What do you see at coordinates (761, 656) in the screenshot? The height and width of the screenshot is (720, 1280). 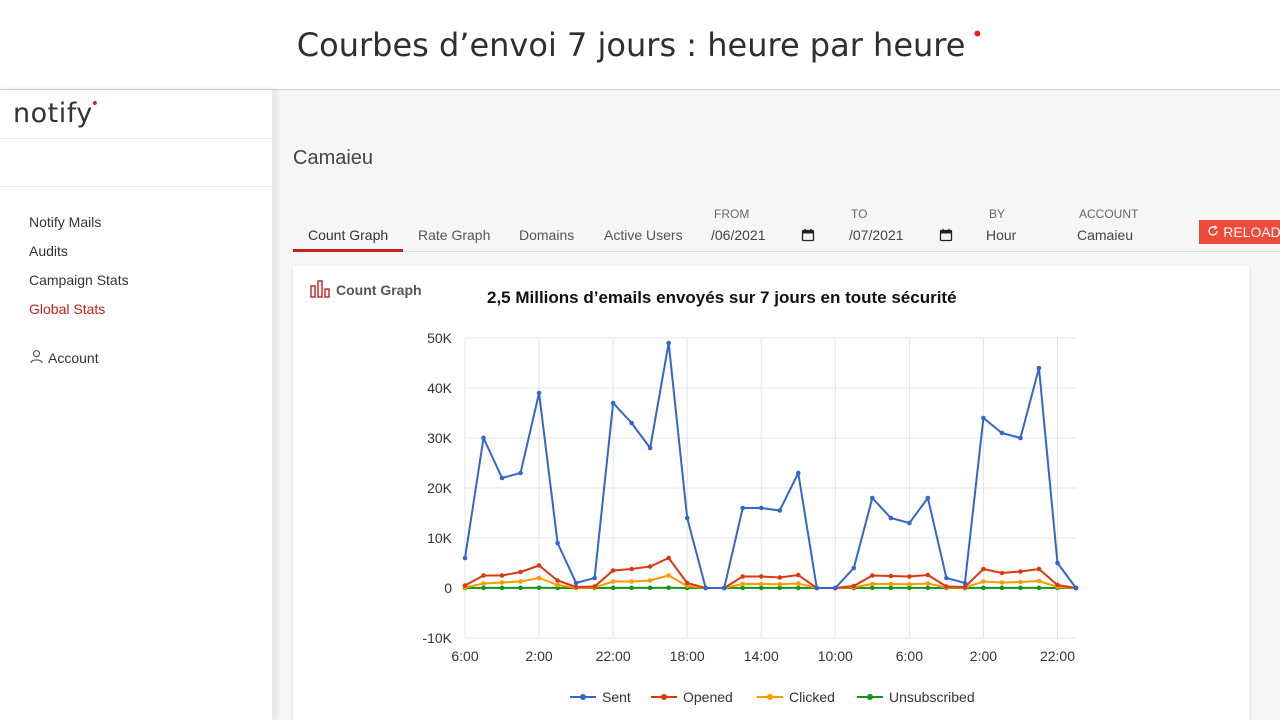 I see `x-tick-label: 14:00` at bounding box center [761, 656].